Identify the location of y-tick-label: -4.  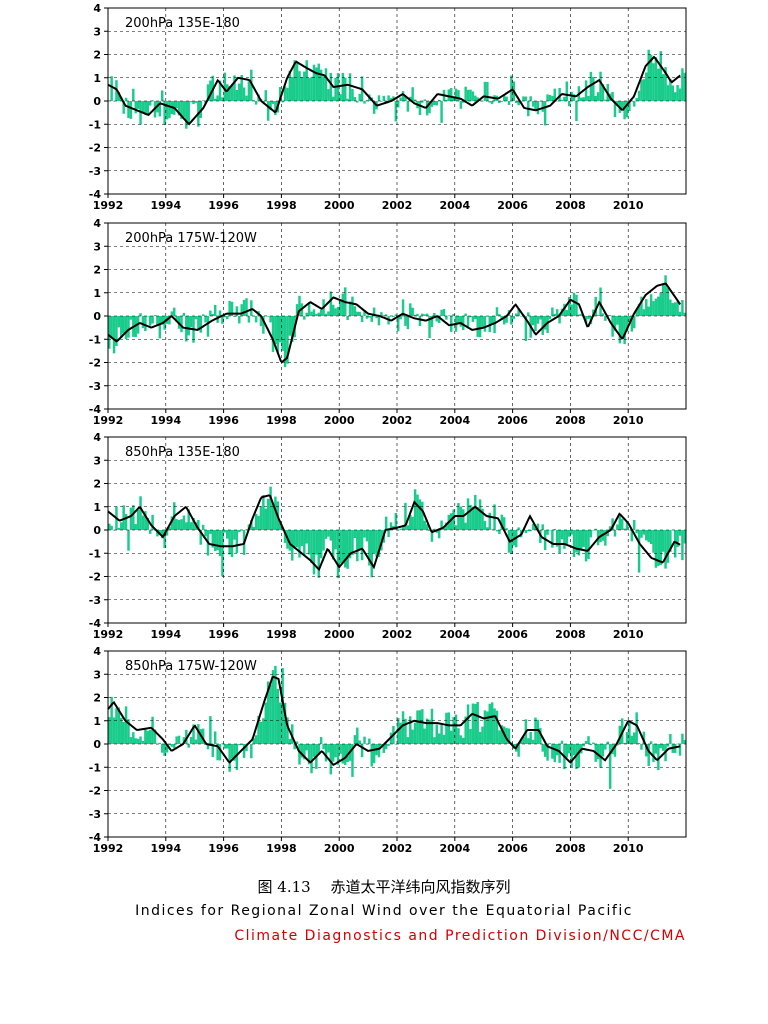
(95, 194).